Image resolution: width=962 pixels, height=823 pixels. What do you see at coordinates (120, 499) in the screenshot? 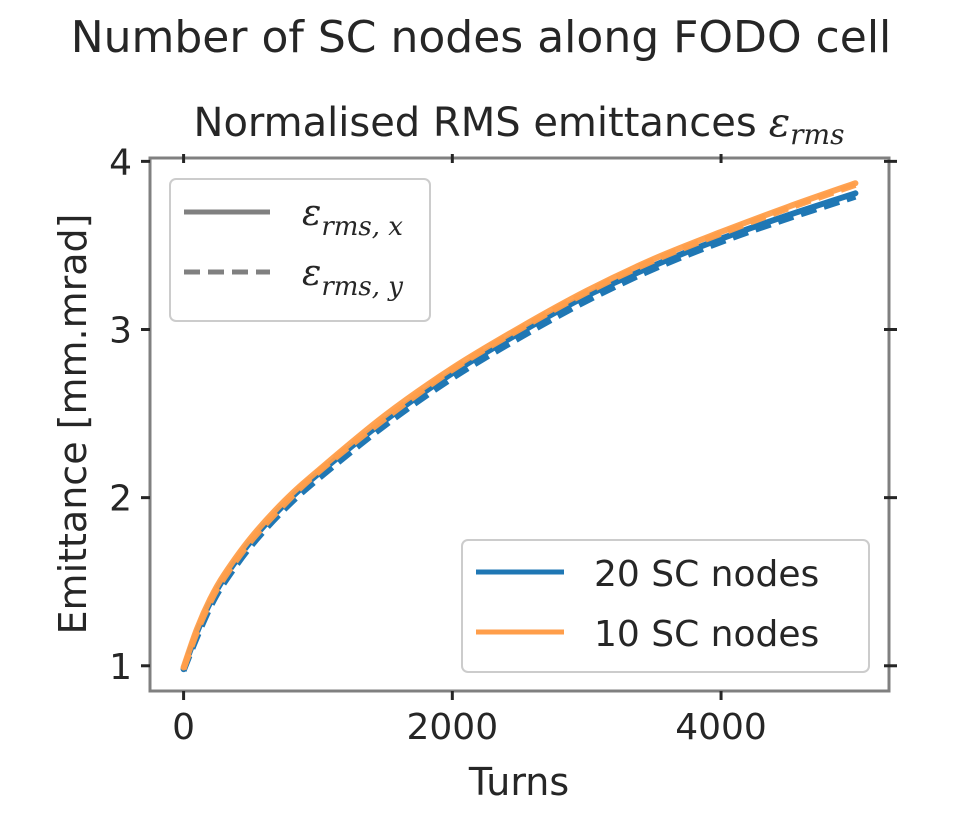
I see `y-tick-label: 2` at bounding box center [120, 499].